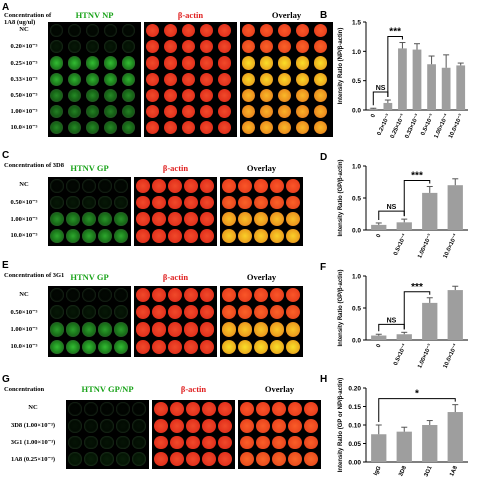 Image resolution: width=480 pixels, height=489 pixels. I want to click on significance-label: NS, so click(392, 207).